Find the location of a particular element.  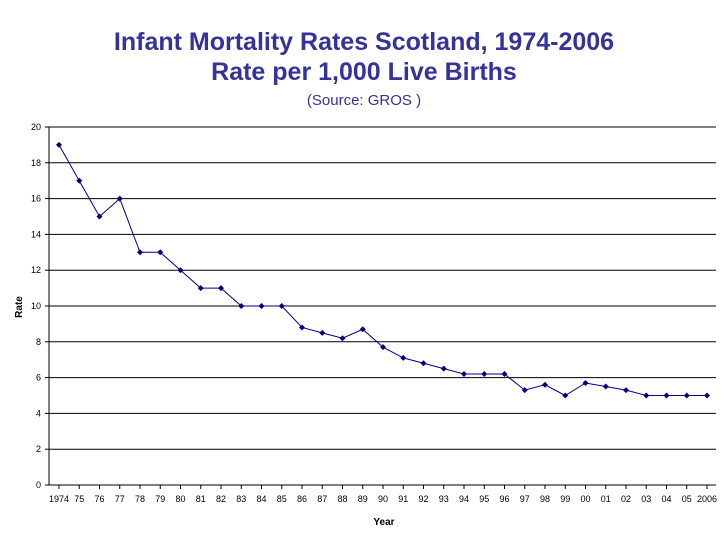

x-tick-label: 80 is located at coordinates (180, 499).